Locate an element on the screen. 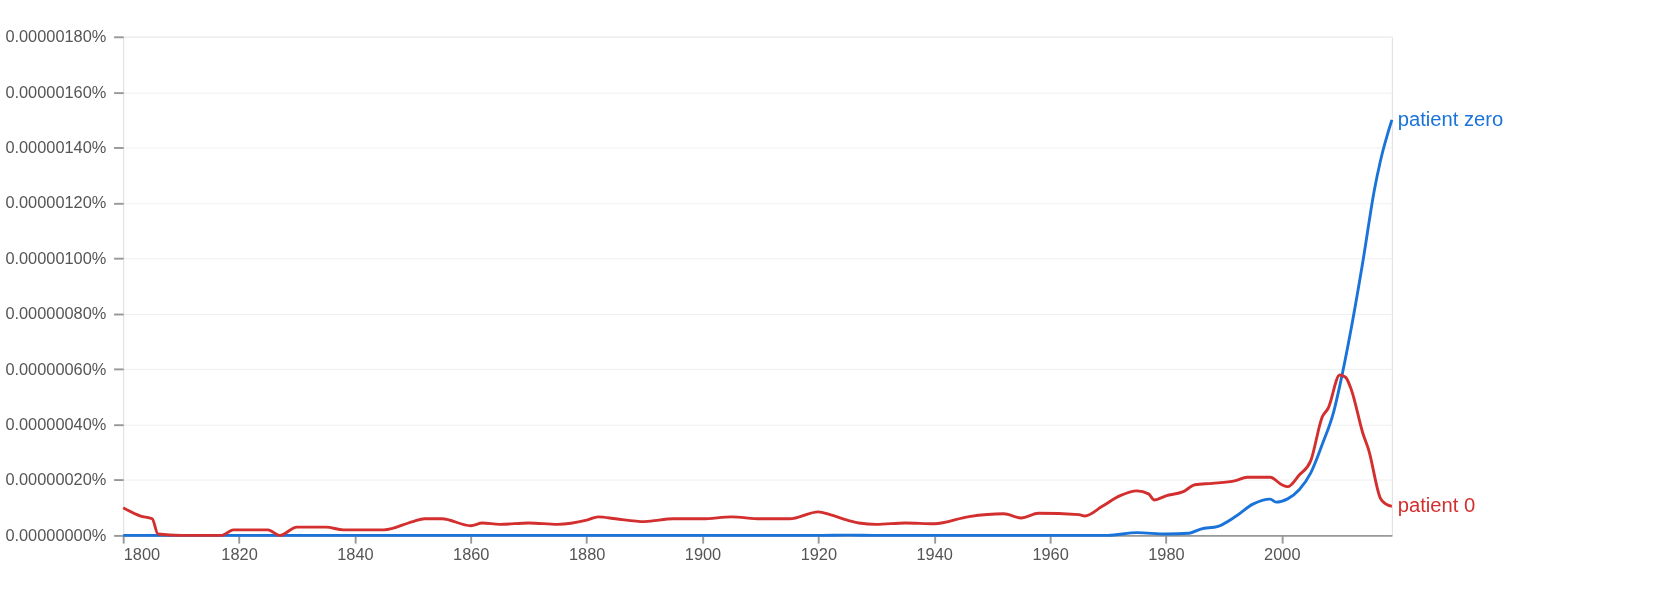 Image resolution: width=1672 pixels, height=591 pixels. series-label: patient 0 is located at coordinates (1436, 505).